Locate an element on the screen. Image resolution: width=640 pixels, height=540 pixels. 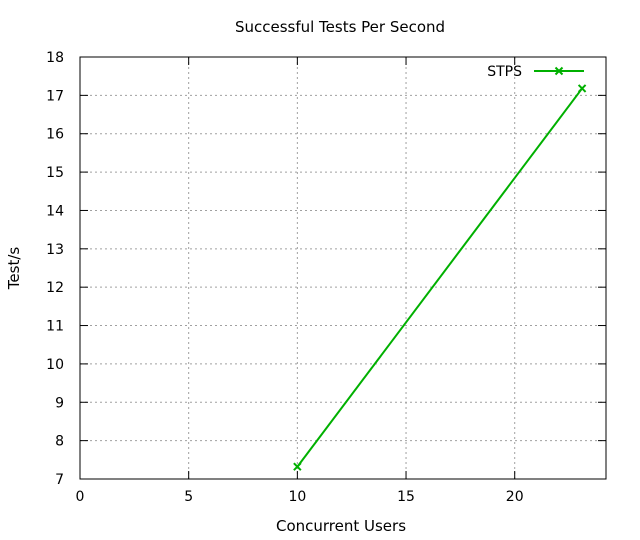
y-tick-label: 18 is located at coordinates (55, 58).